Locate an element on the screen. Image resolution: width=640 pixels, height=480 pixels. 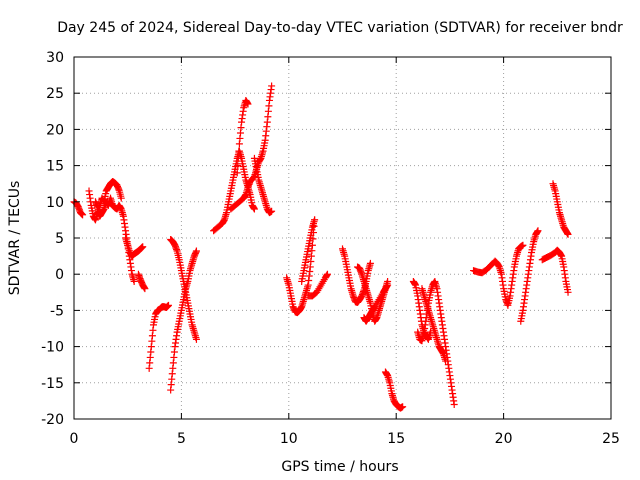
series-arc22 is located at coordinates (434, 325).